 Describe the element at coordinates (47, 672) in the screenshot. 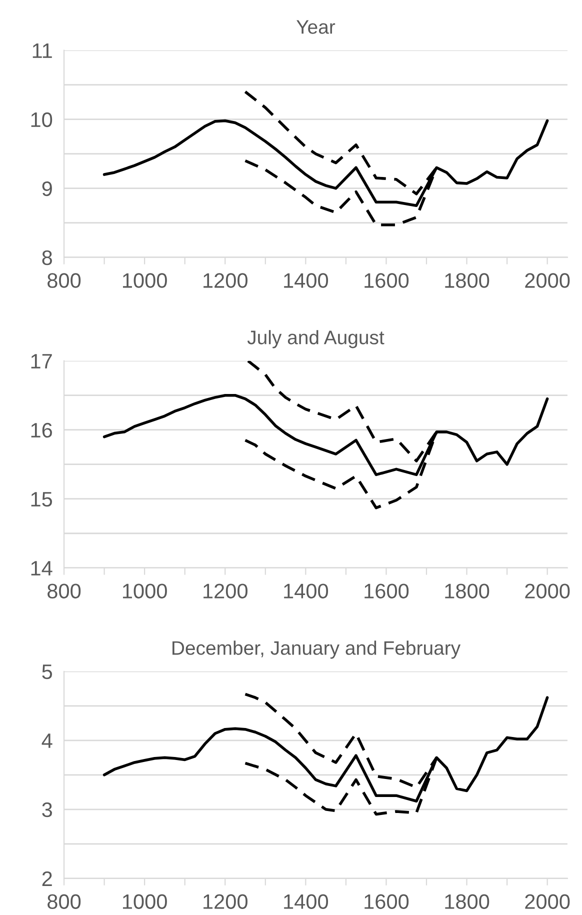

I see `y-tick-label: 5` at that location.